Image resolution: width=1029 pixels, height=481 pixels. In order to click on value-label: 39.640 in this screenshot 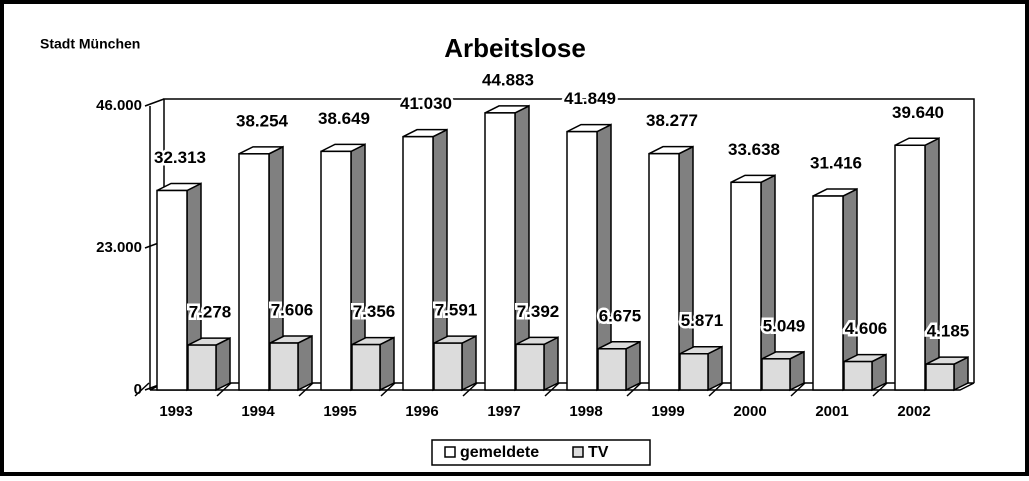, I will do `click(918, 112)`.